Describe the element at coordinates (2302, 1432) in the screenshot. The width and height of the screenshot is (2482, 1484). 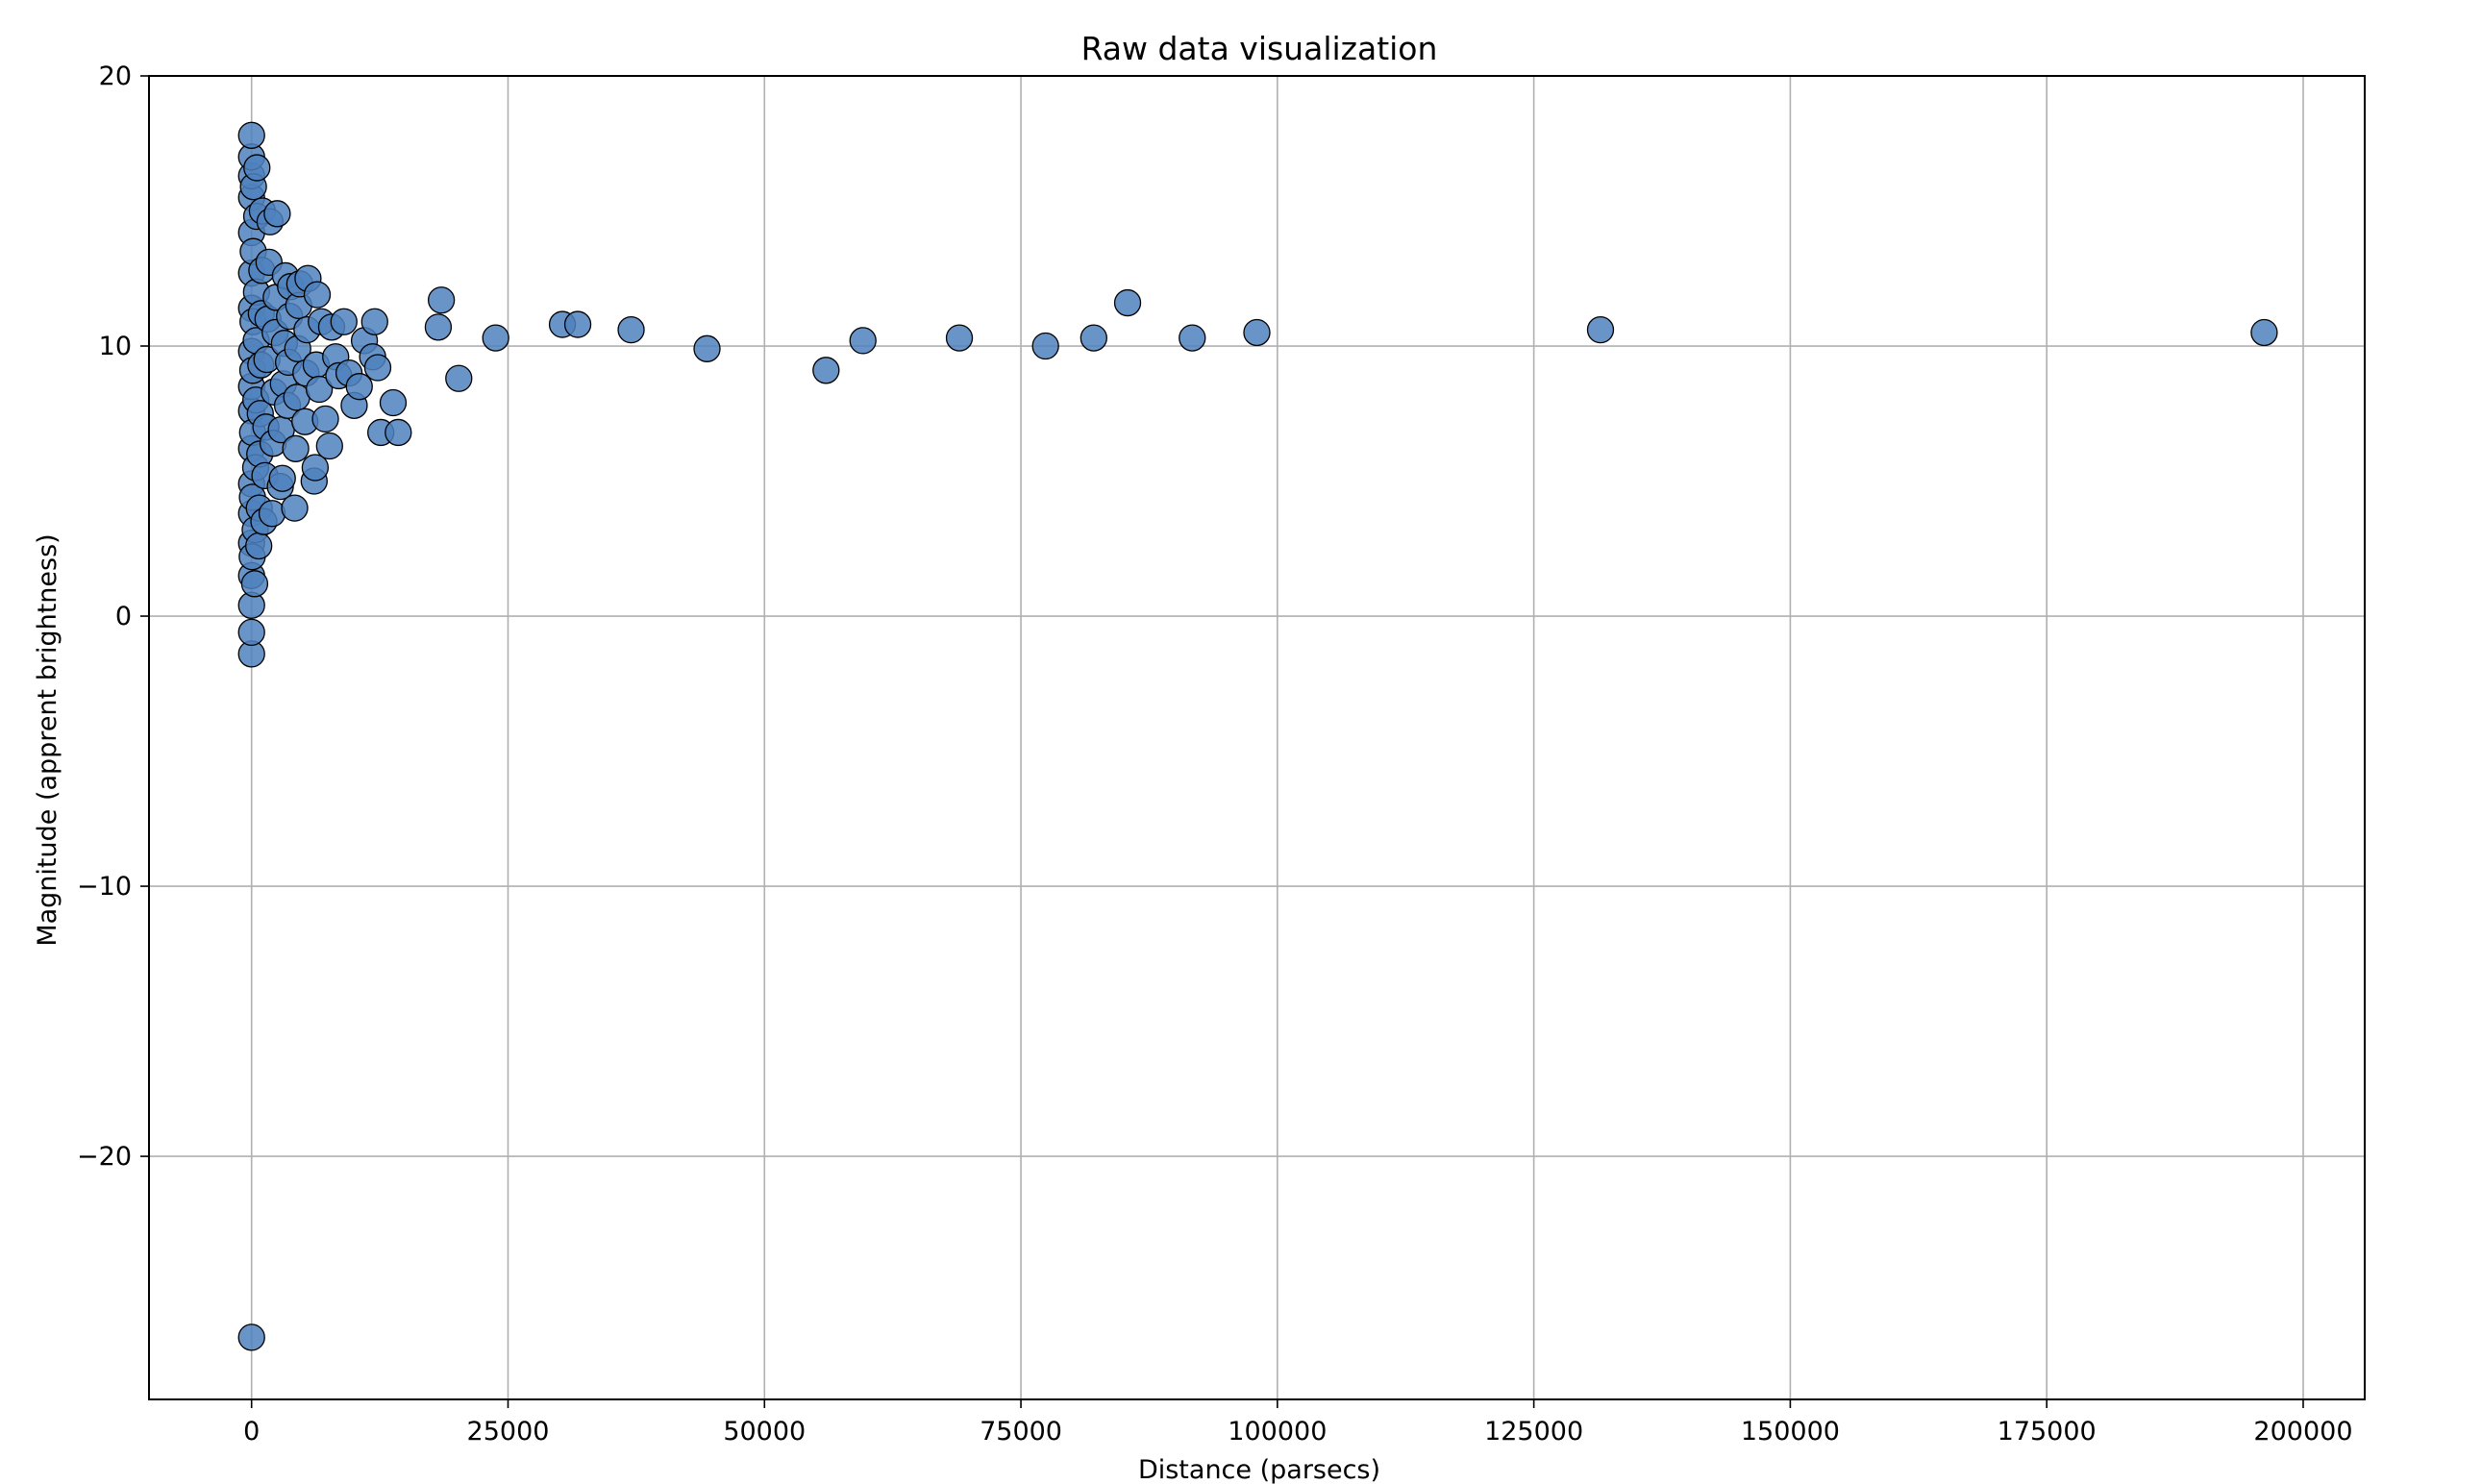
I see `x-tick-label: 200000` at that location.